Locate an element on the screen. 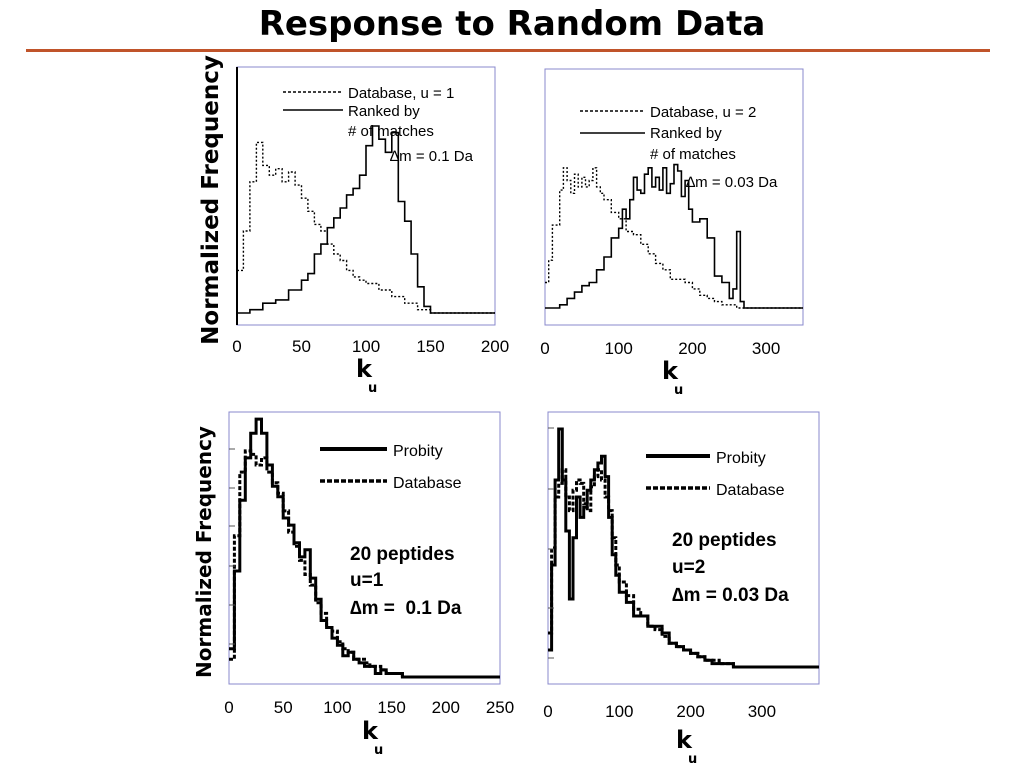 This screenshot has height=768, width=1024. legend-label-database: Database, u = 2 is located at coordinates (703, 112).